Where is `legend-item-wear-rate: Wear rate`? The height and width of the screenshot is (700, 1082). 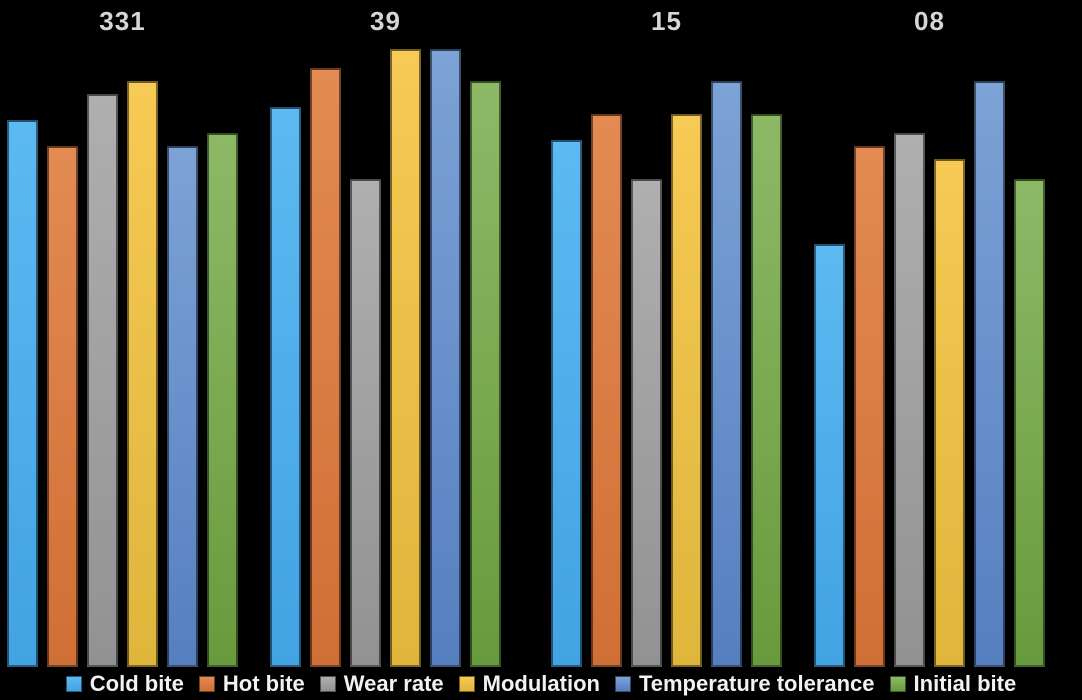 legend-item-wear-rate: Wear rate is located at coordinates (381, 683).